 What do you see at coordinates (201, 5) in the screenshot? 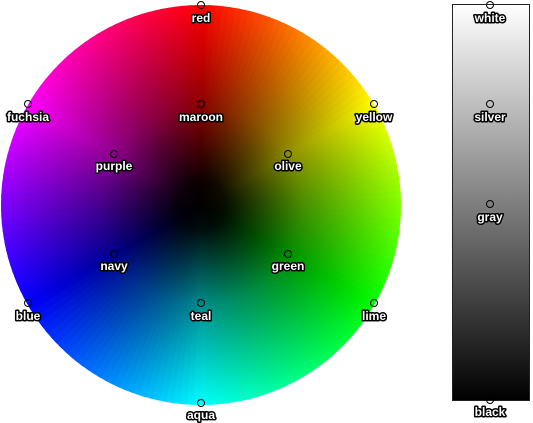
I see `marker-red` at bounding box center [201, 5].